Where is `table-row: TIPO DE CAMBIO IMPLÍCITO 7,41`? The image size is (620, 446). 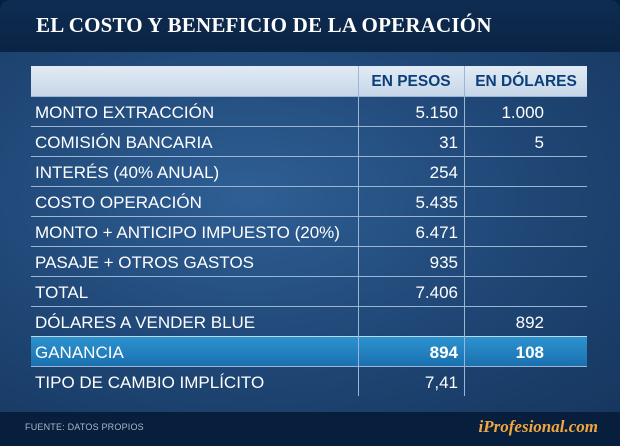 table-row: TIPO DE CAMBIO IMPLÍCITO 7,41 is located at coordinates (309, 381).